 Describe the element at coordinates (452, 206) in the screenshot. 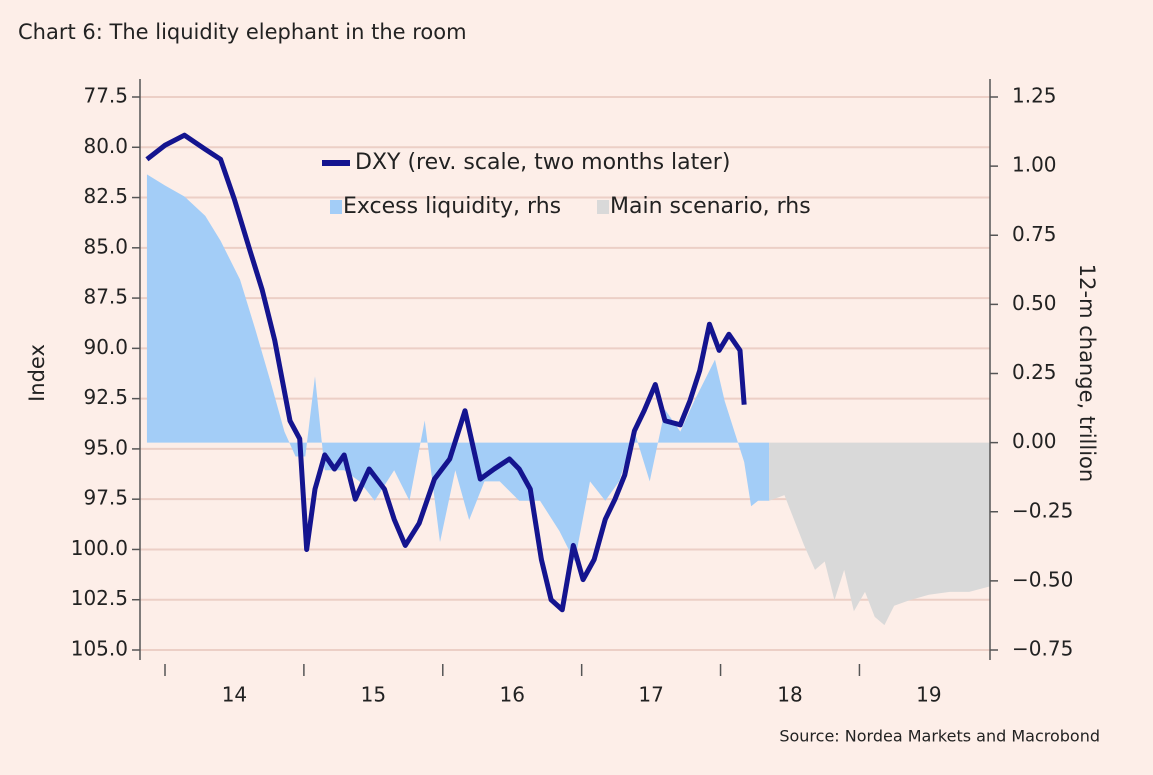

I see `legend-label: Excess liquidity, rhs` at that location.